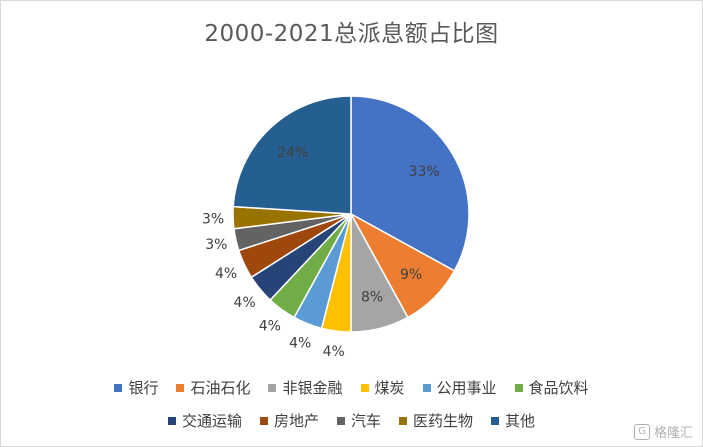  I want to click on data-label-2: 8%, so click(372, 297).